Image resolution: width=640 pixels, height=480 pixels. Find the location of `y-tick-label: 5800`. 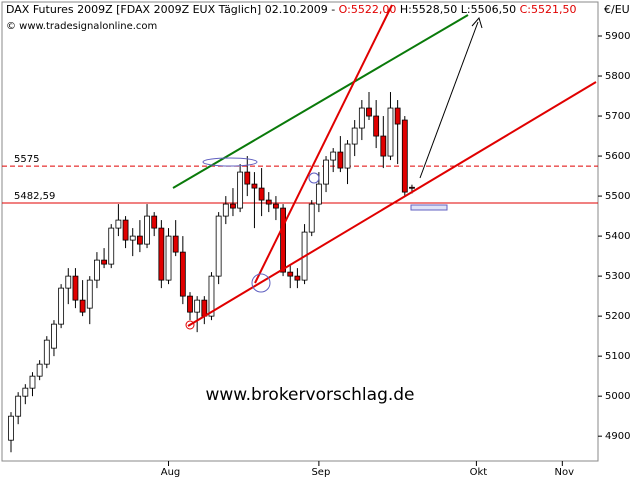

y-tick-label: 5800 is located at coordinates (617, 76).